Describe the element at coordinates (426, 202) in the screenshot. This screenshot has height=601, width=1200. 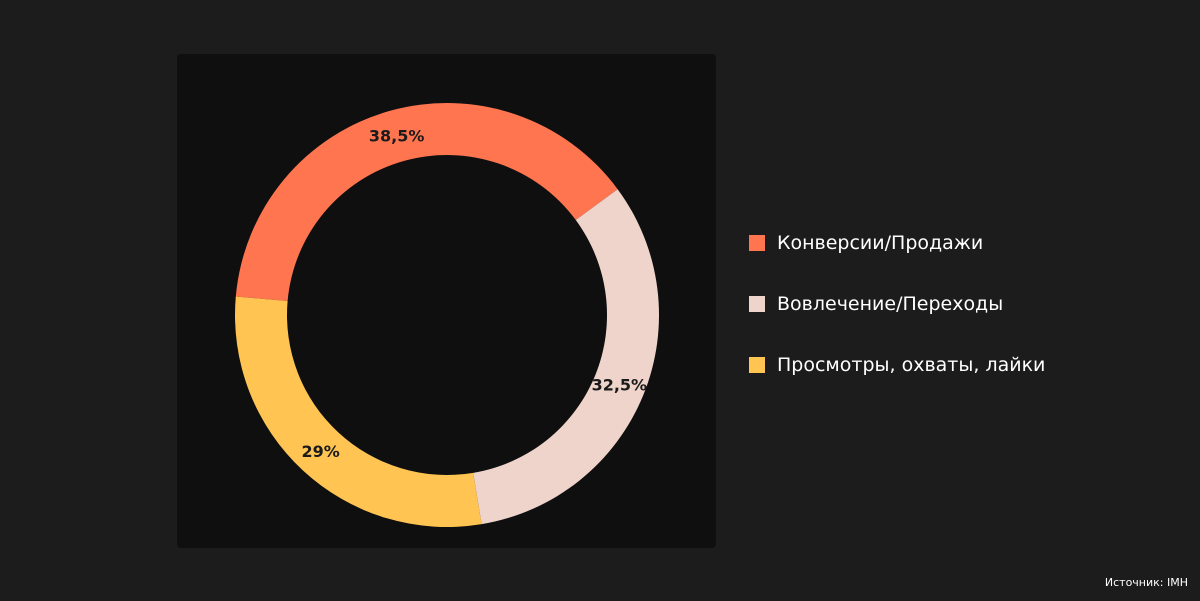
I see `donut-slice-conversions` at that location.